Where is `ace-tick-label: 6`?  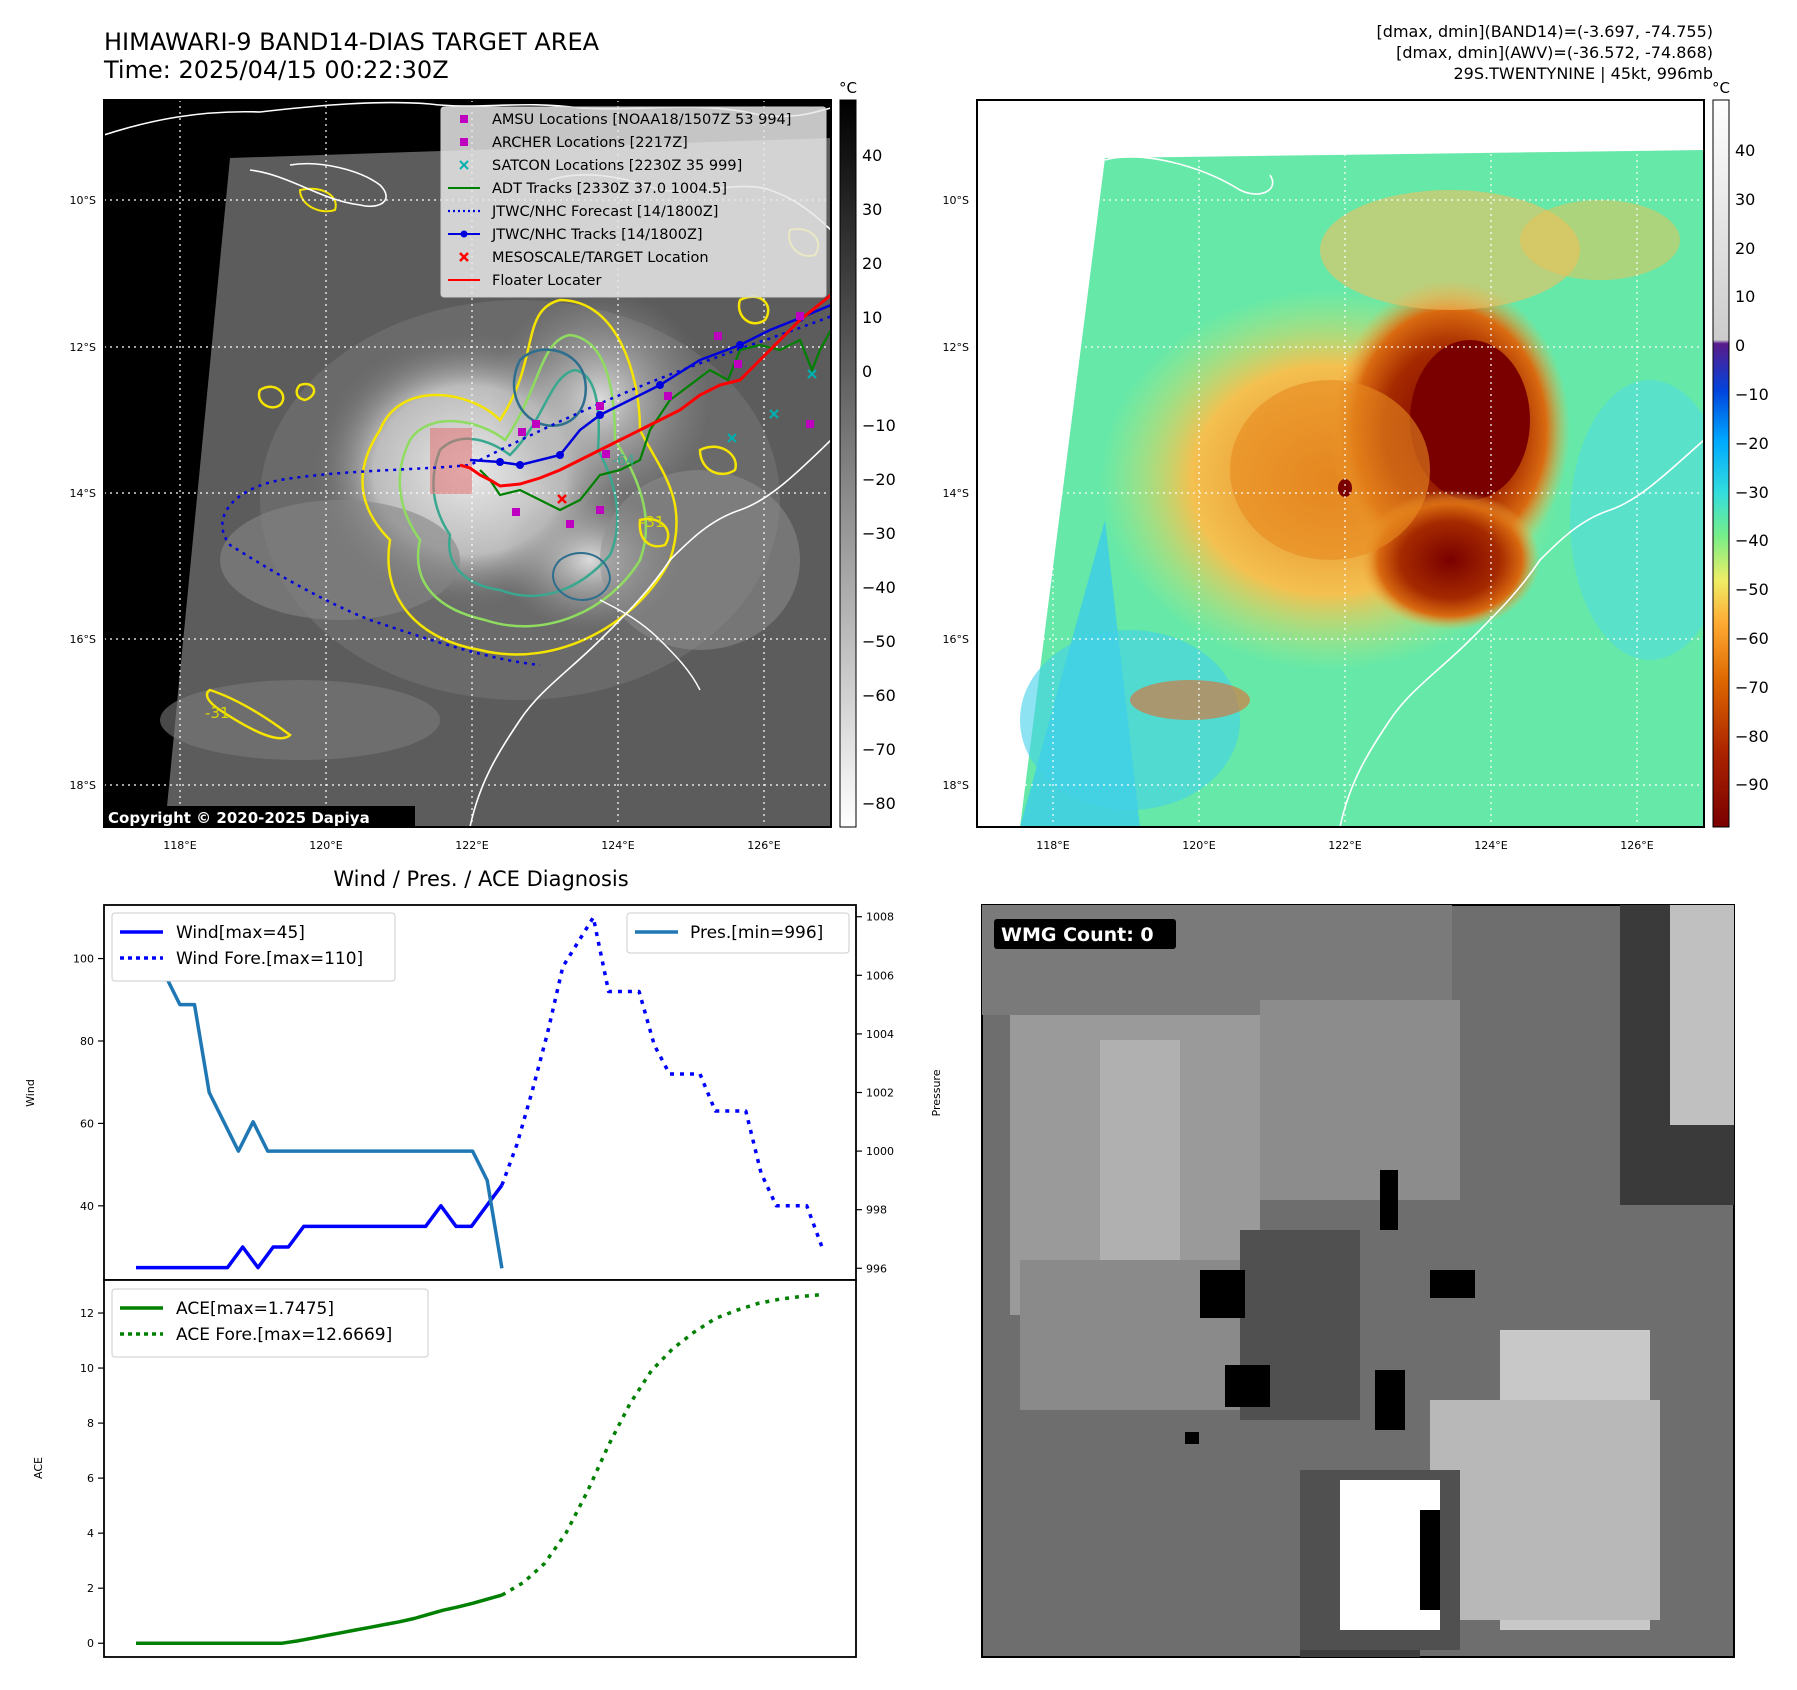
ace-tick-label: 6 is located at coordinates (90, 1478).